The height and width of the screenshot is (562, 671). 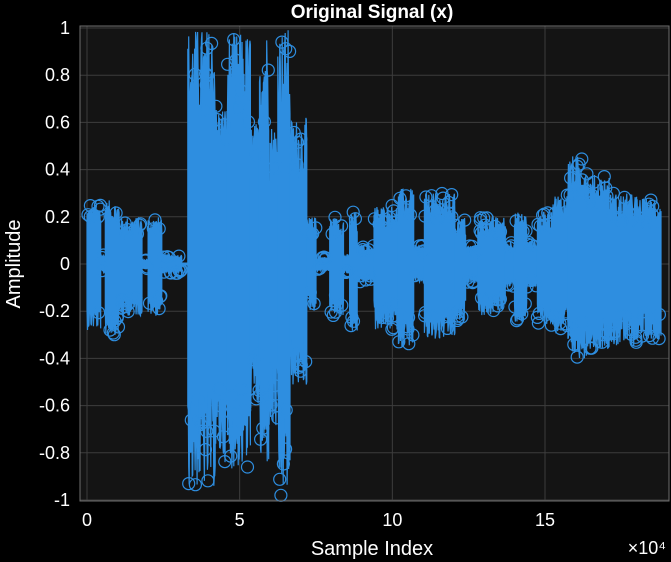 I want to click on y-tick-label: 0, so click(x=65, y=264).